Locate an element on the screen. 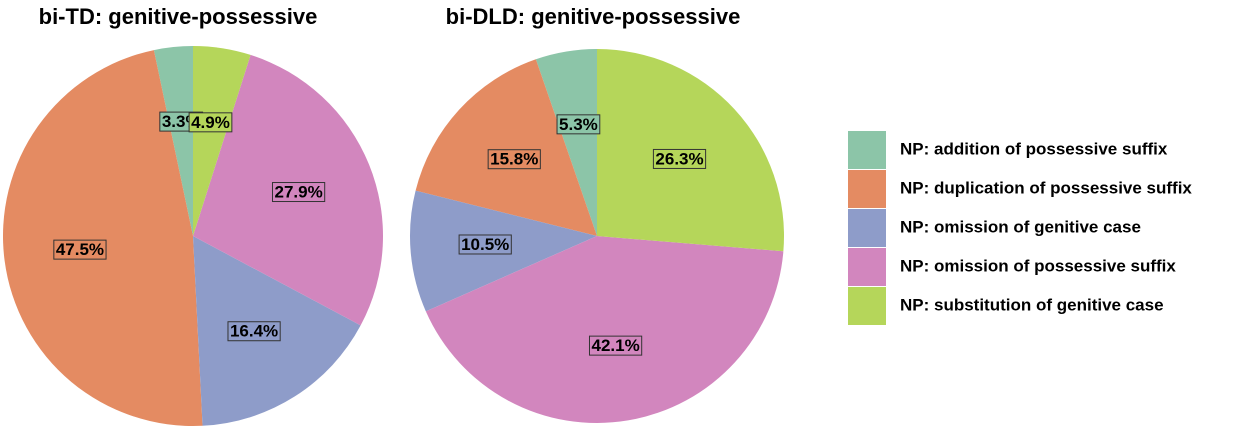 The image size is (1248, 431). data-label: 47.5% is located at coordinates (80, 249).